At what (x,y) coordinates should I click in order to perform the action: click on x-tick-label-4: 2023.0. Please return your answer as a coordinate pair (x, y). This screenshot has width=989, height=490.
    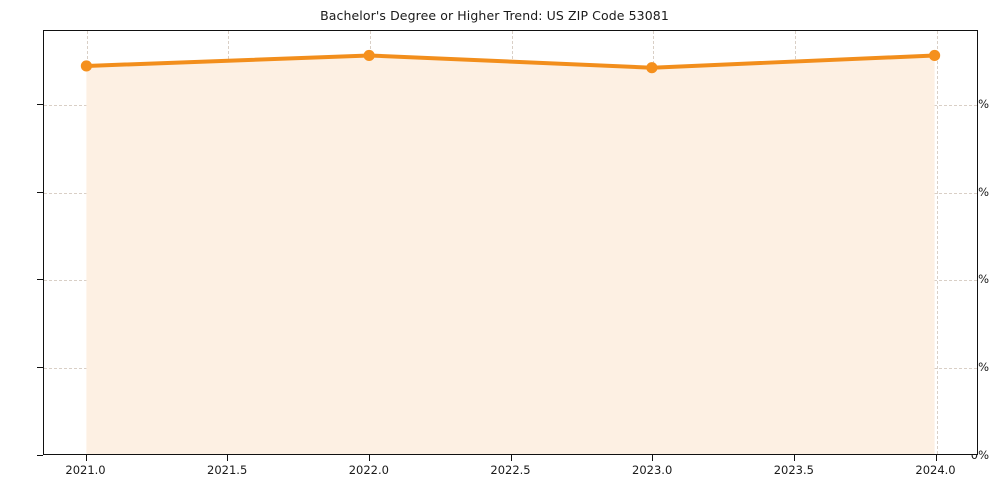
    Looking at the image, I should click on (652, 470).